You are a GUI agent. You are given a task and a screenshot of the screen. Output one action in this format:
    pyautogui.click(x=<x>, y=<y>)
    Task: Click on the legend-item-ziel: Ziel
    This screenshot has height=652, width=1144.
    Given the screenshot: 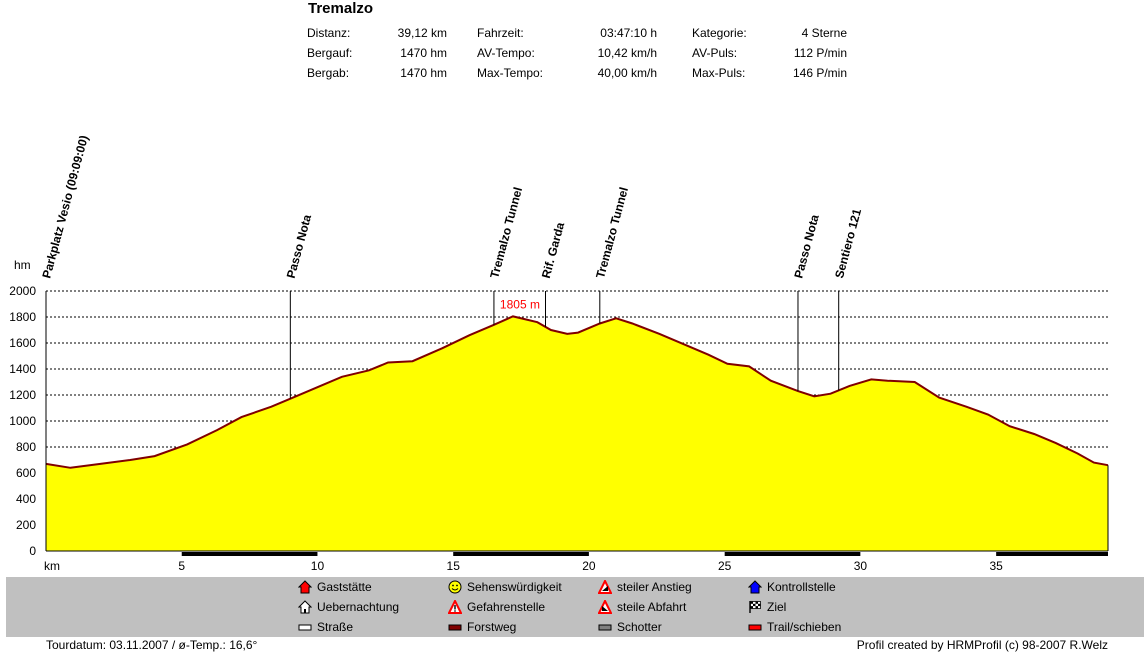 What is the action you would take?
    pyautogui.click(x=767, y=607)
    